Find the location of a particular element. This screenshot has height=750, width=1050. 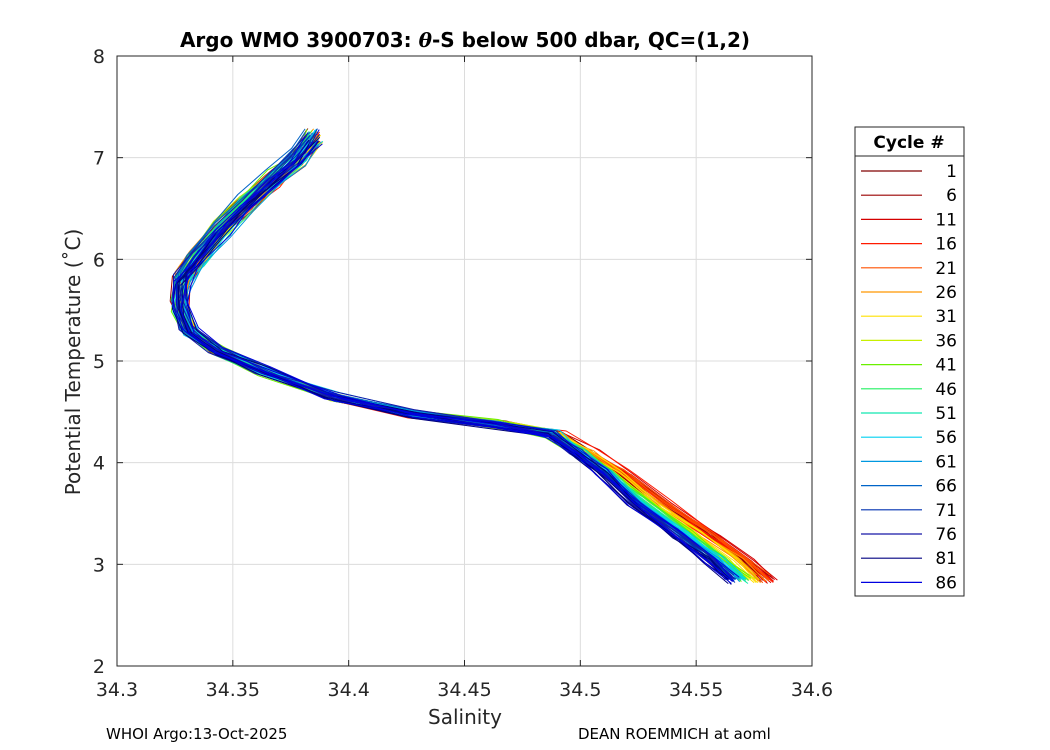

legend-label-6: 6 is located at coordinates (951, 196).